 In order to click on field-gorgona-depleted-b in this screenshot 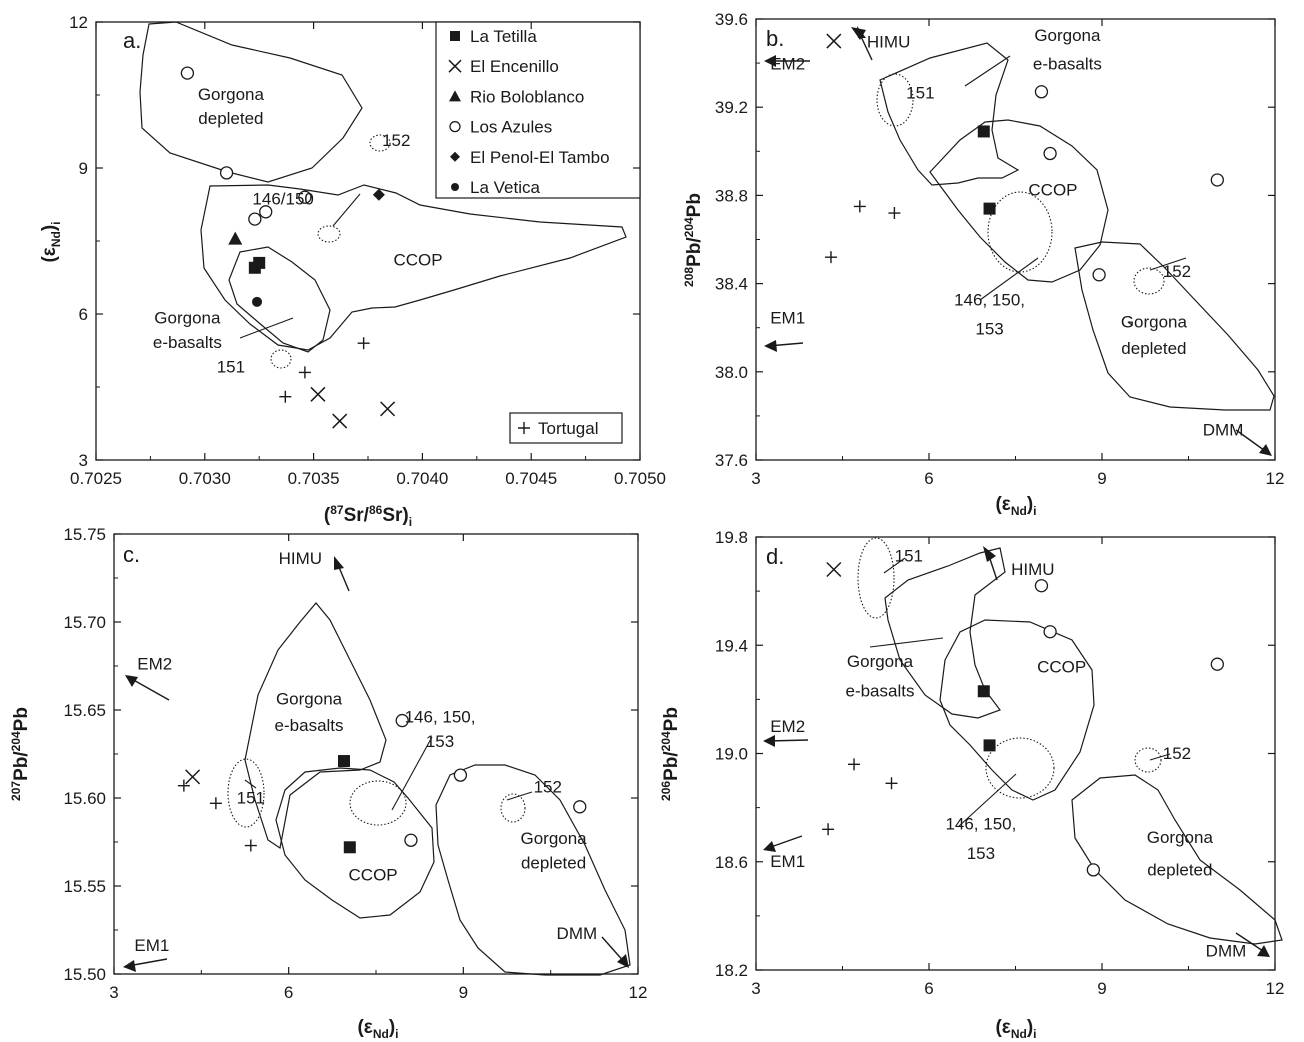, I will do `click(1174, 326)`.